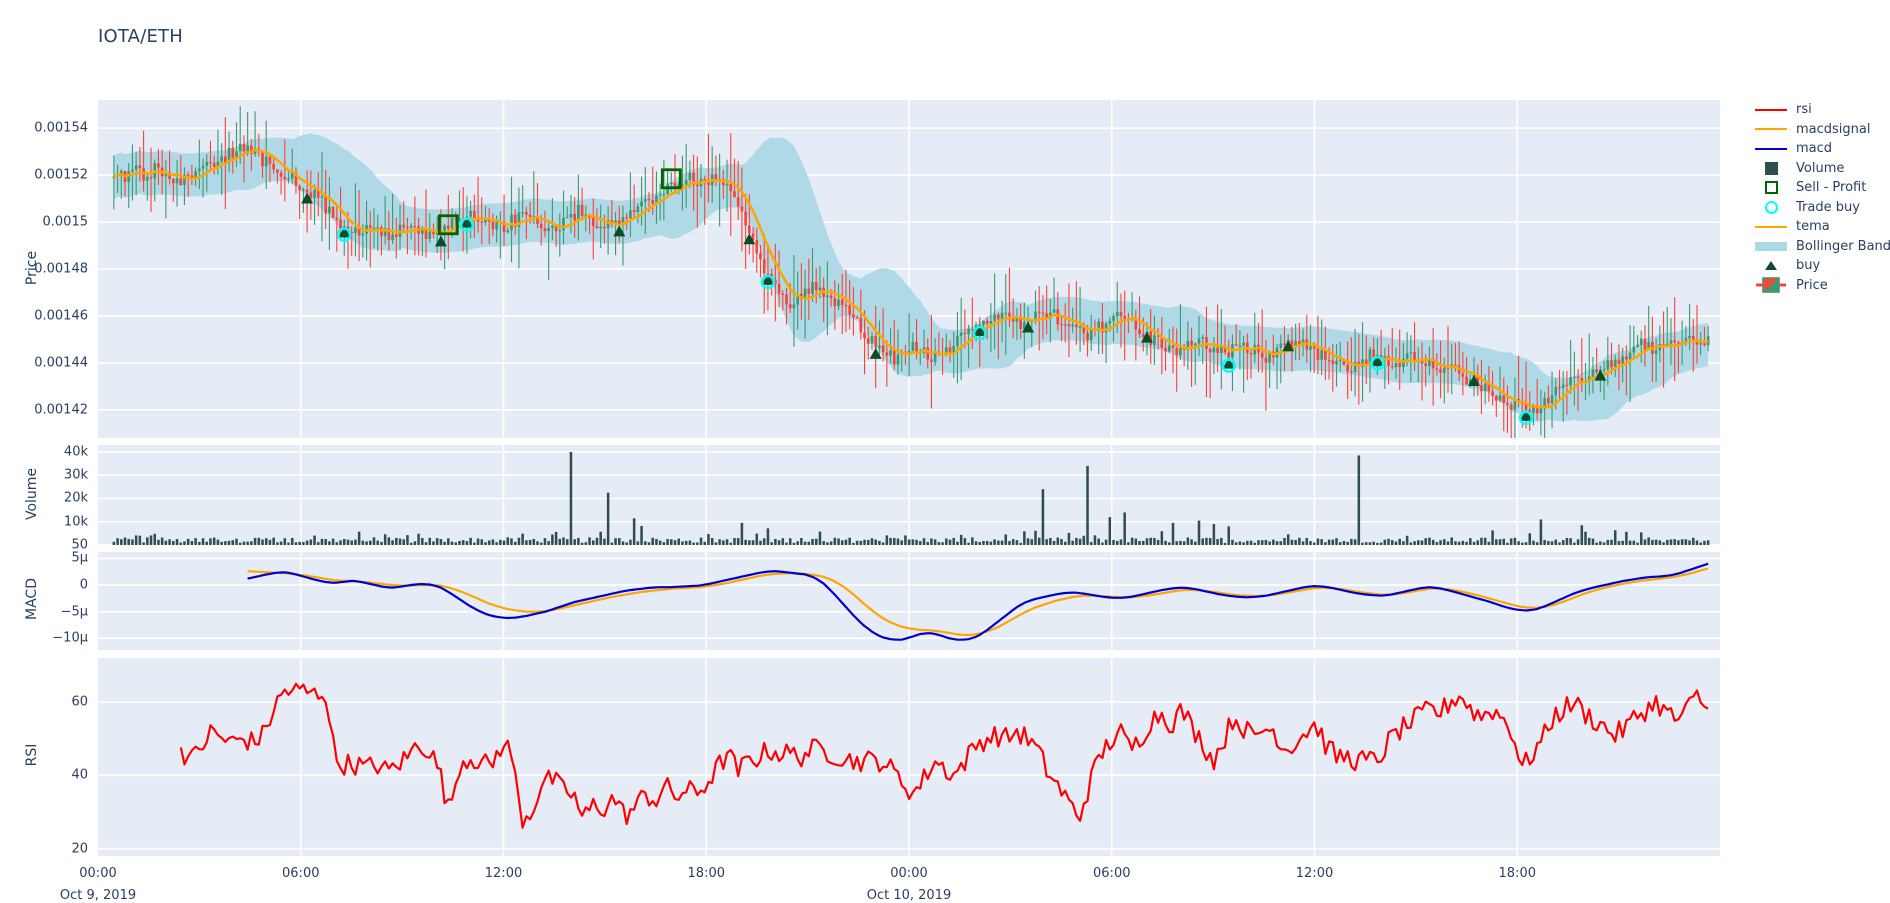 Image resolution: width=1890 pixels, height=903 pixels. I want to click on axis-tick-label: 50, so click(79, 545).